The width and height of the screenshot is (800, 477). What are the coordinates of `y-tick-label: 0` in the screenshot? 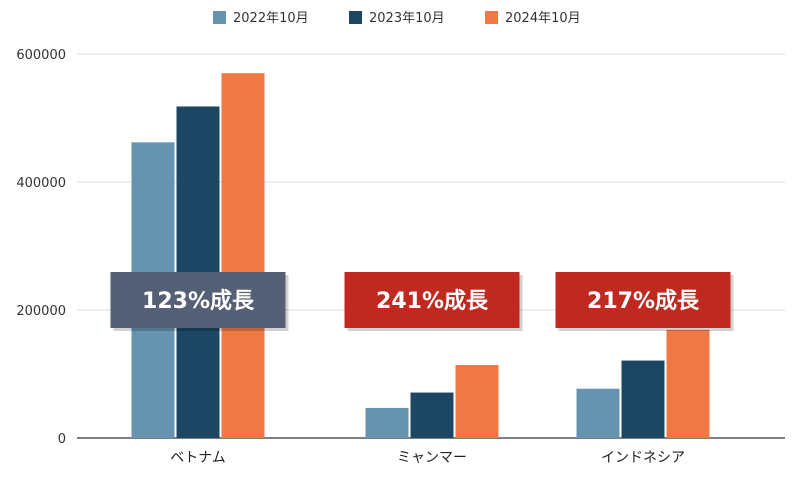 It's located at (62, 439).